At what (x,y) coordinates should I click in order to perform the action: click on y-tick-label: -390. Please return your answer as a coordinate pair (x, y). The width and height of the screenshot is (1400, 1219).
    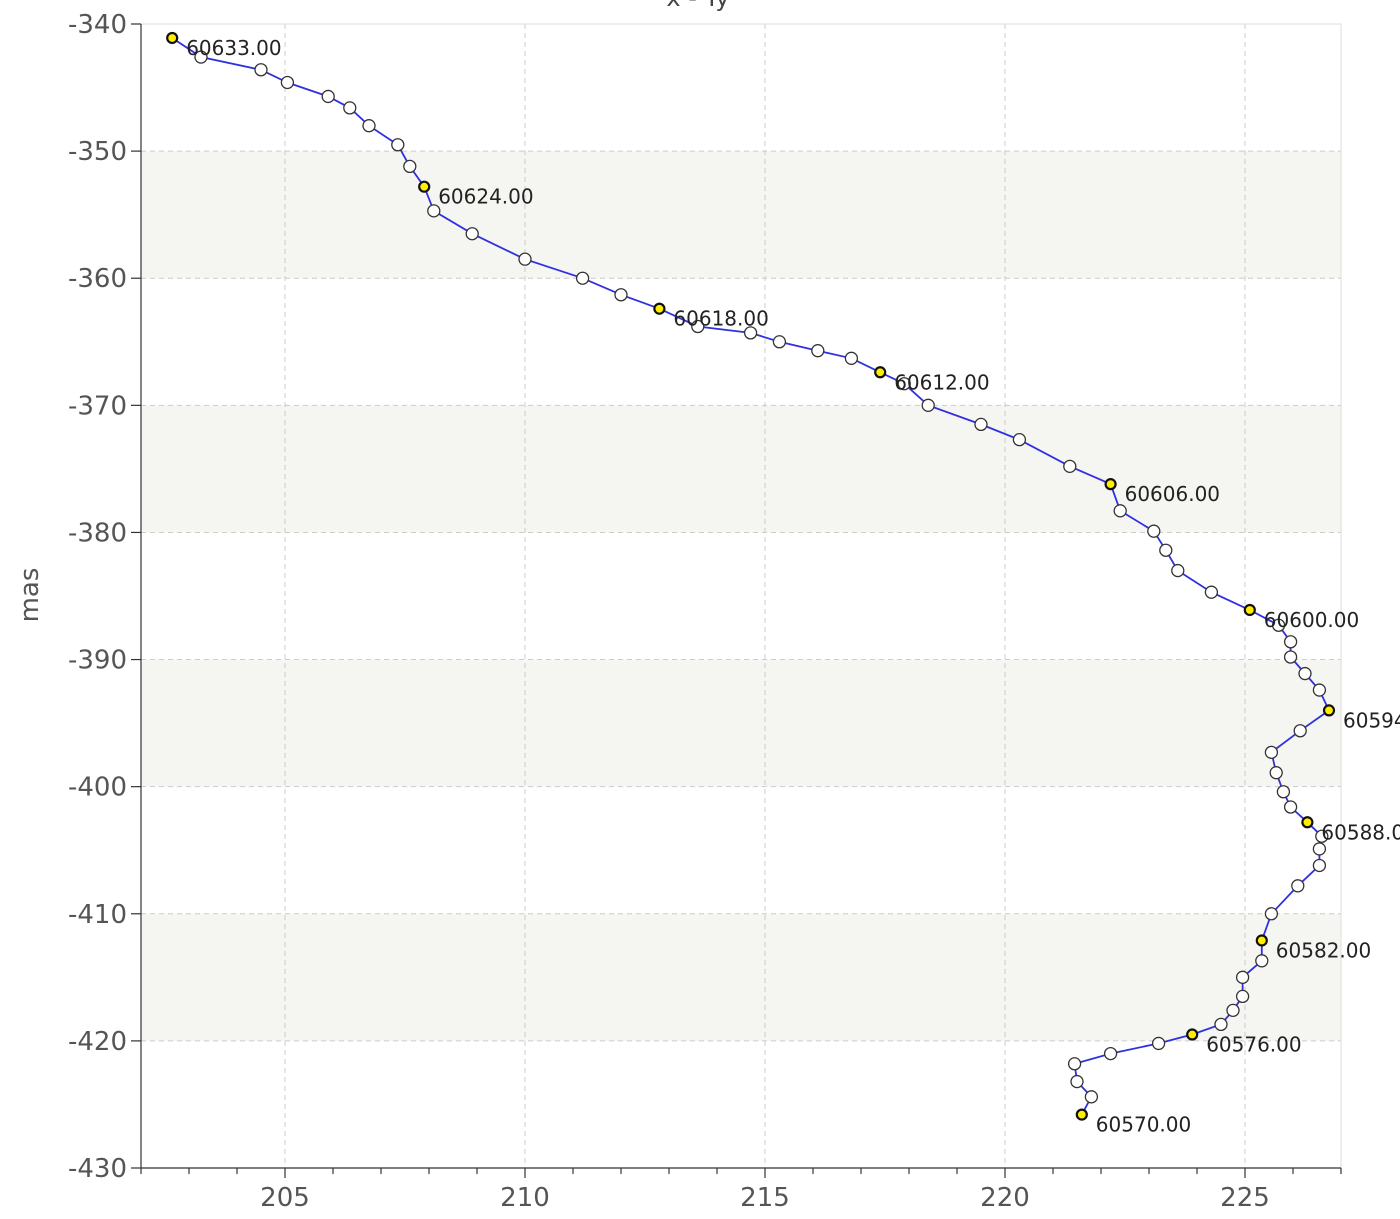
    Looking at the image, I should click on (97, 661).